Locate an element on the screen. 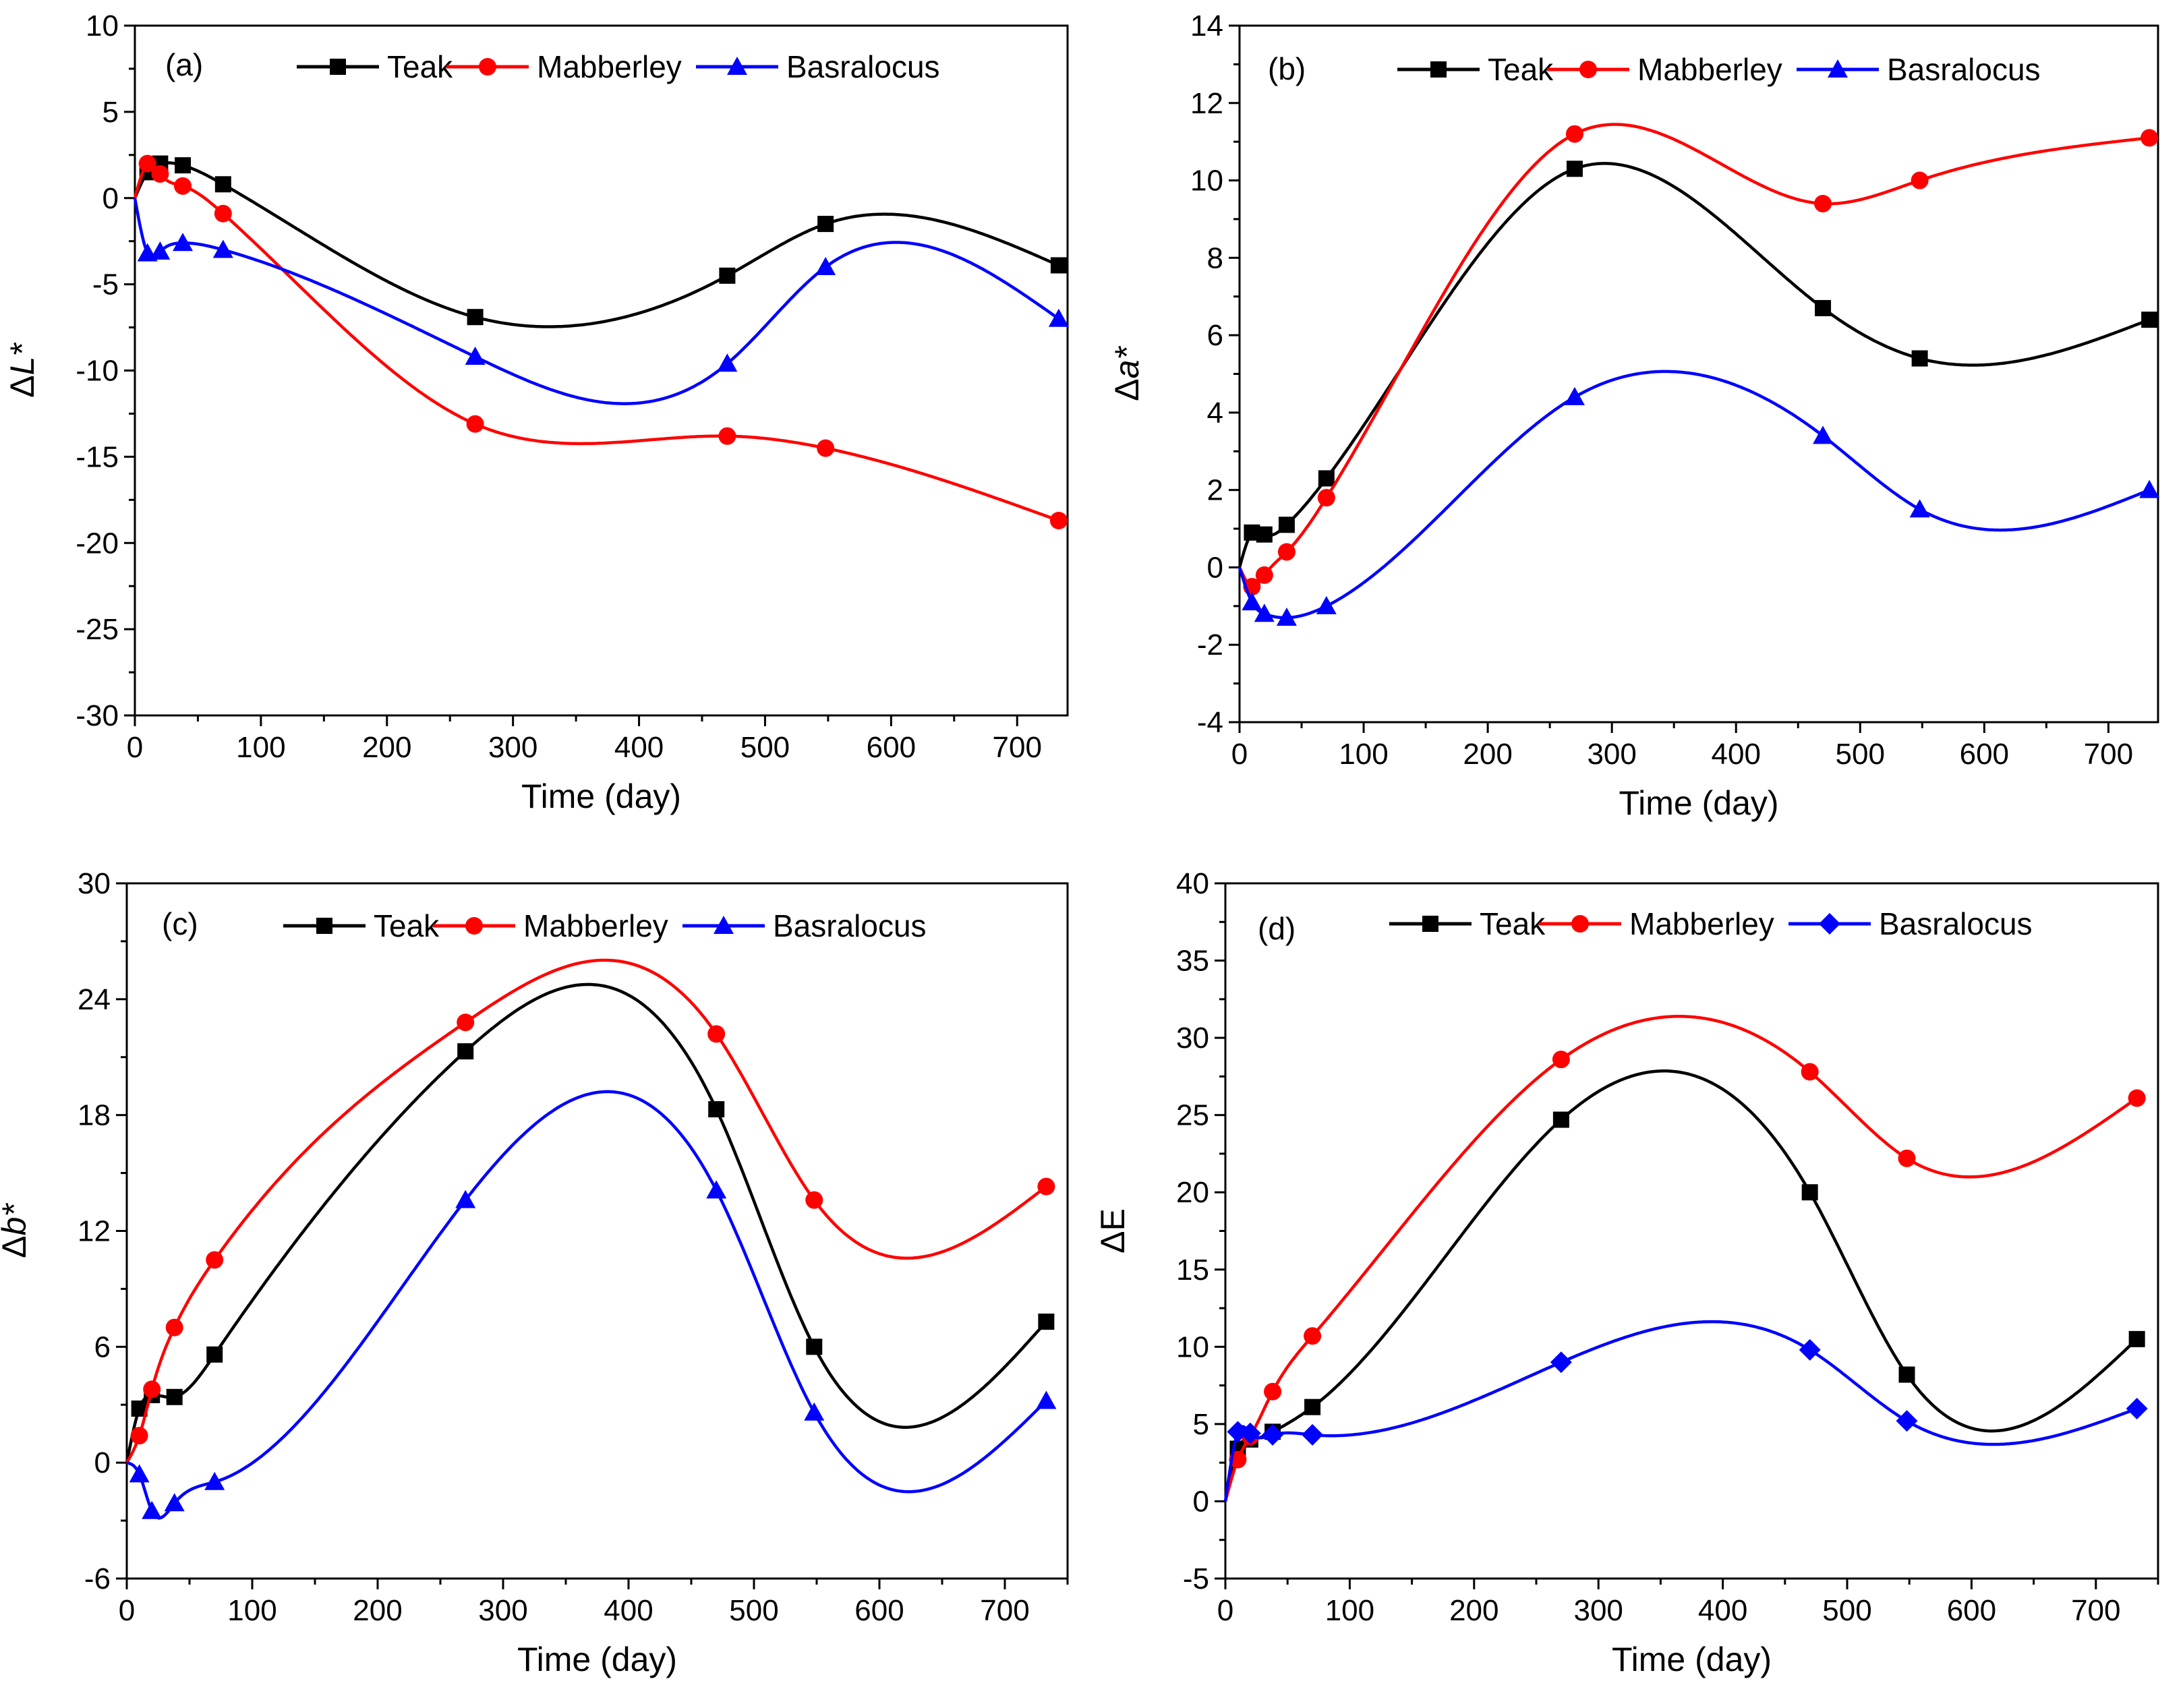 The height and width of the screenshot is (1708, 2183). panel-label: (b) is located at coordinates (1287, 68).